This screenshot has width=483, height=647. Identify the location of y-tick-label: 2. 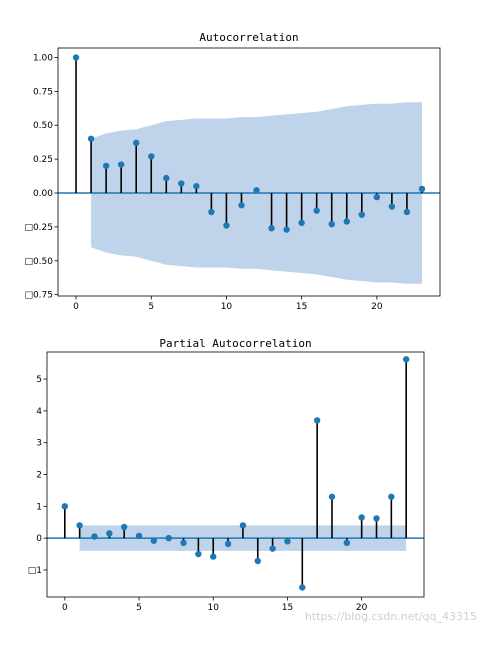
(39, 476).